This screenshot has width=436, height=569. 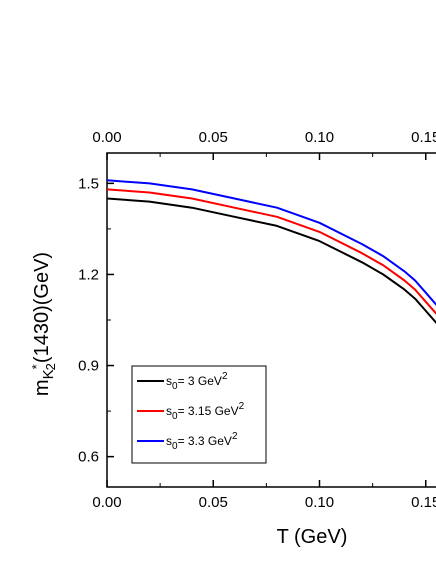 I want to click on y-tick-label: 0.6, so click(x=88, y=457).